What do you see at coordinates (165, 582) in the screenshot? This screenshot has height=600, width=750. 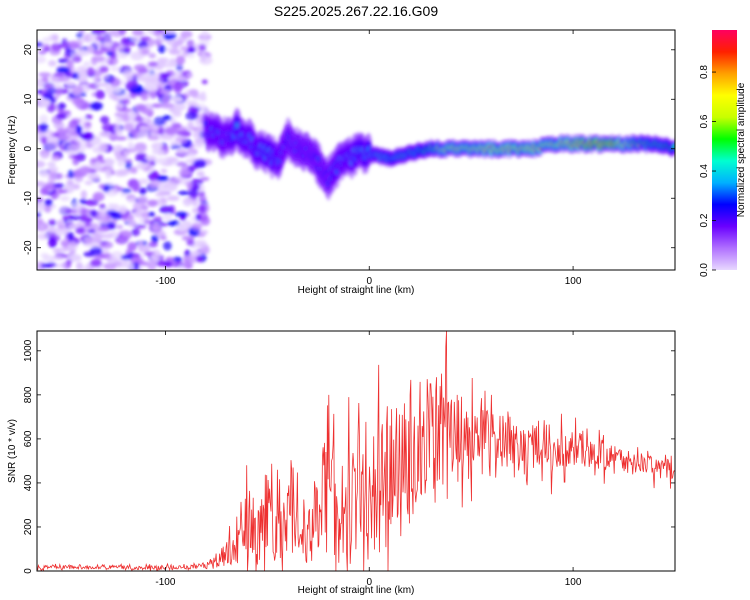 I see `snr-x-tick-label: -100` at bounding box center [165, 582].